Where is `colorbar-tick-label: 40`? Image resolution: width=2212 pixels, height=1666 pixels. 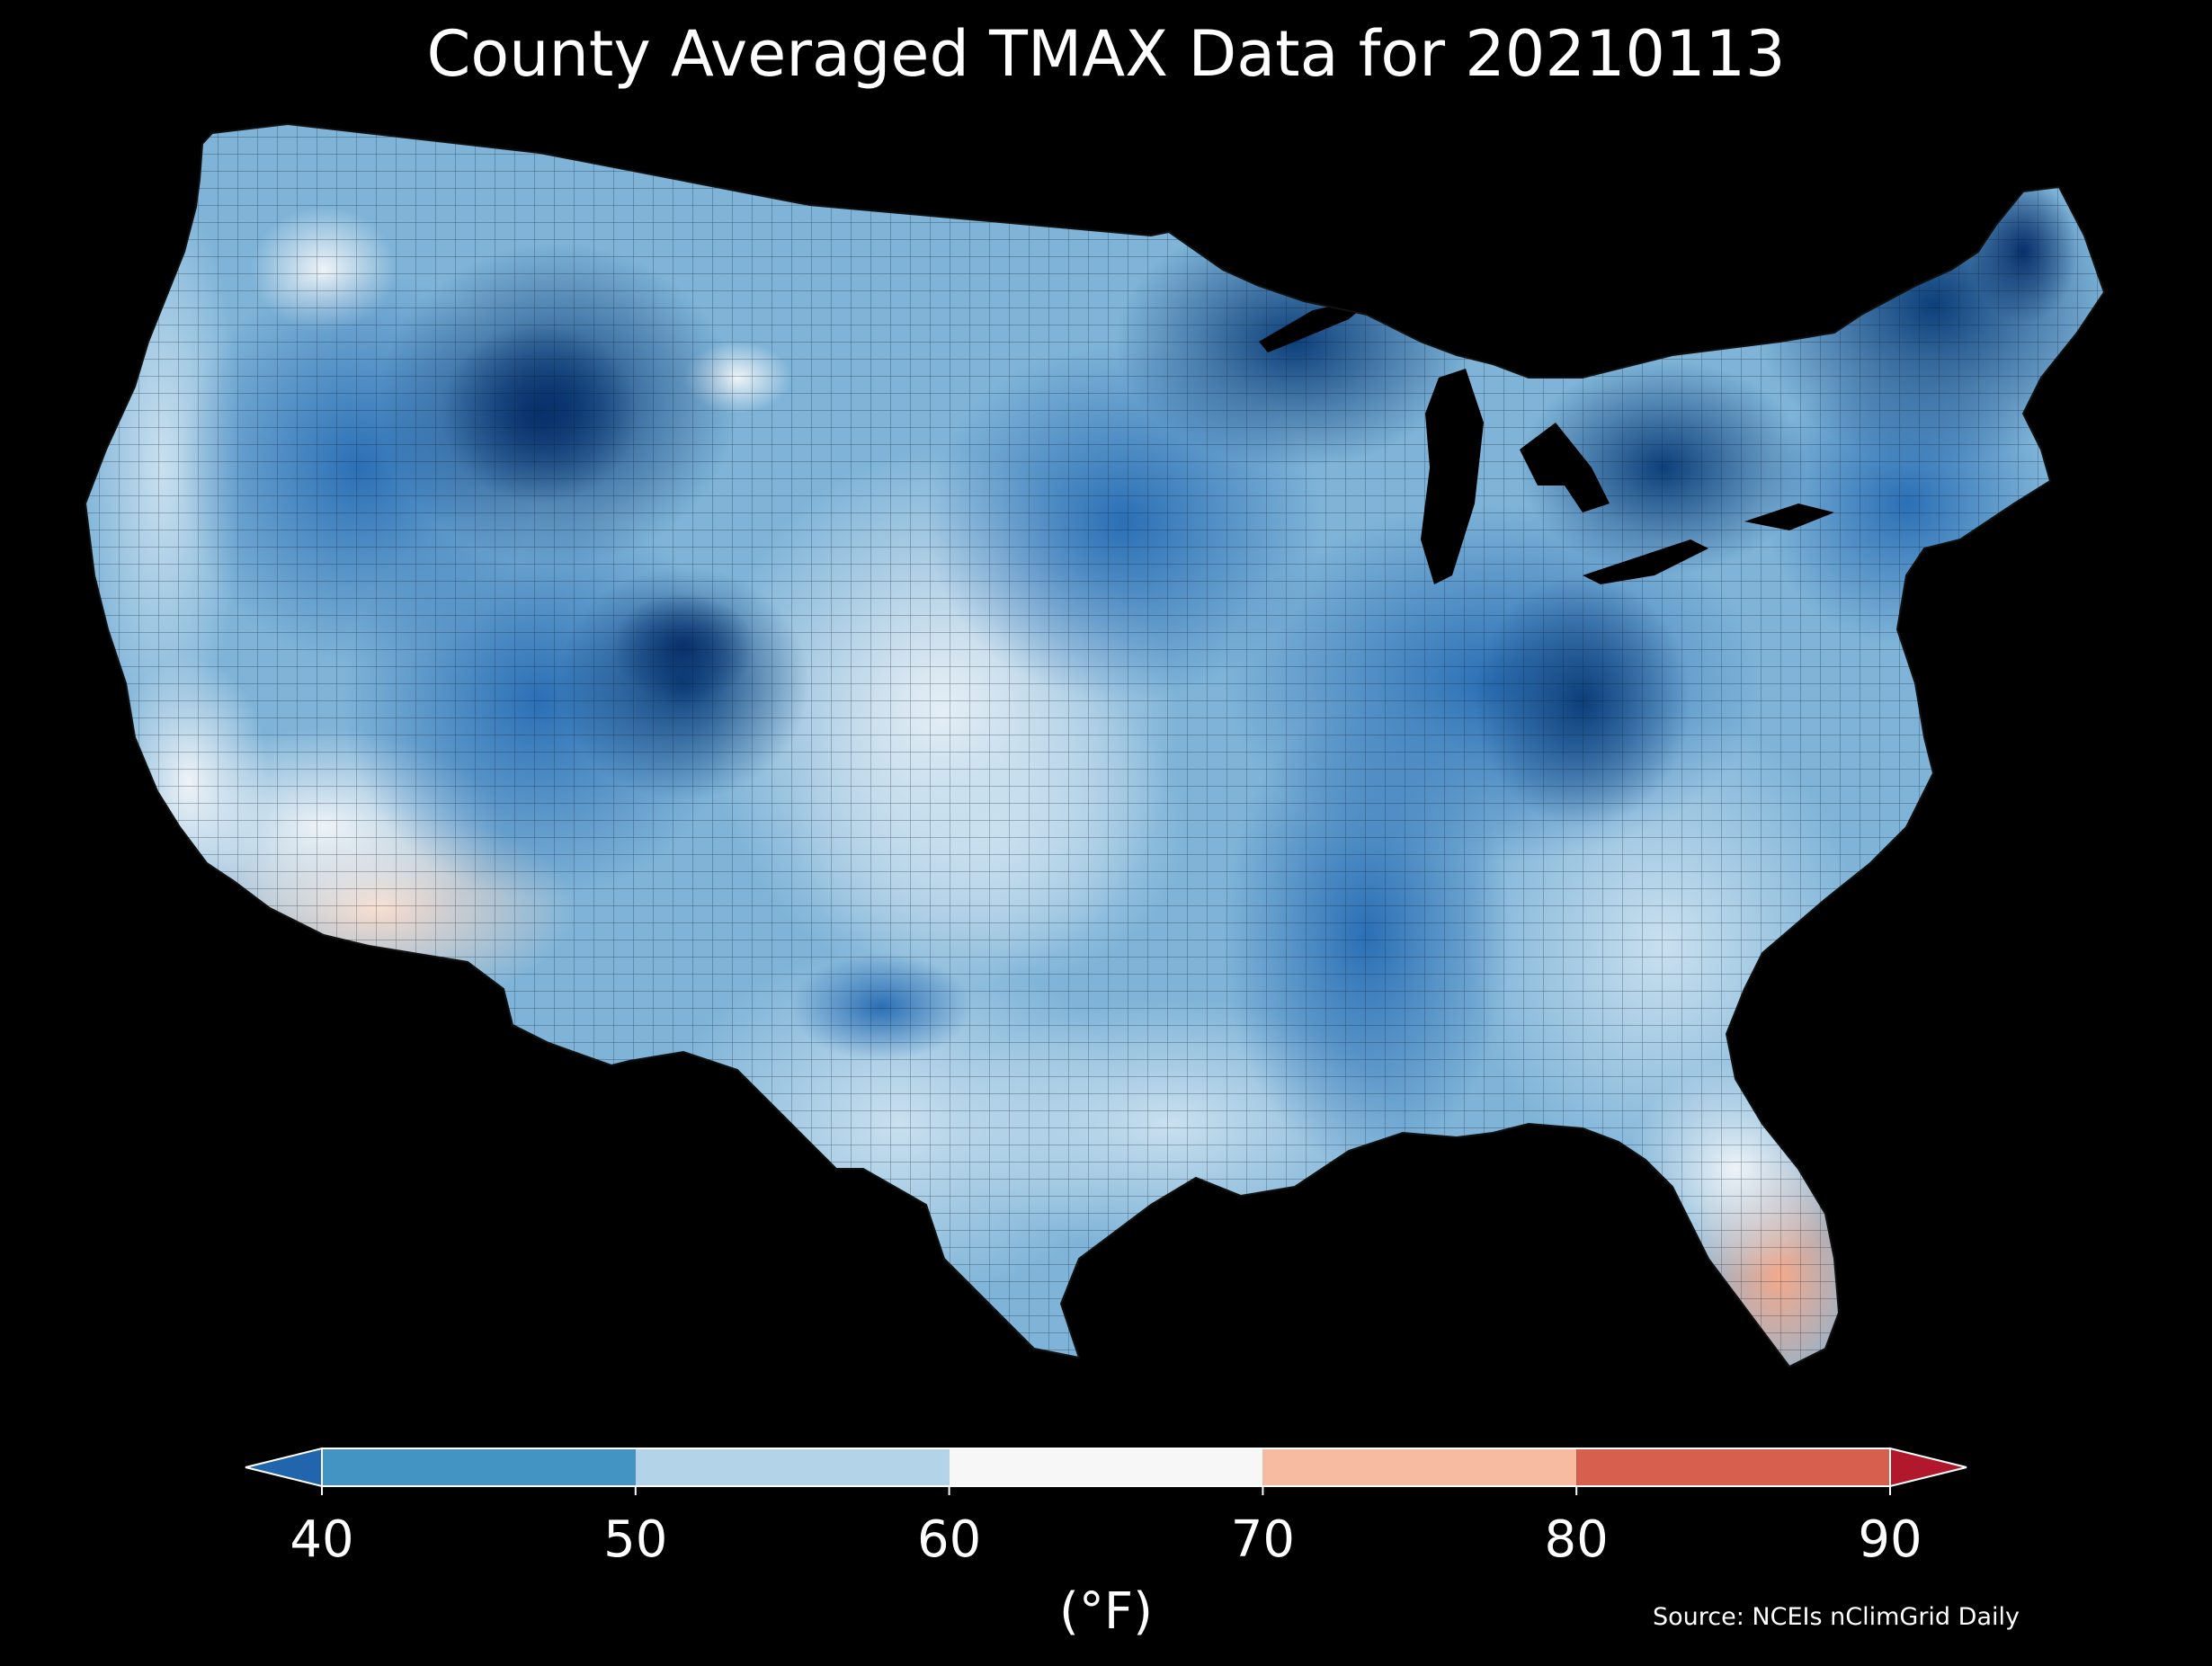 colorbar-tick-label: 40 is located at coordinates (322, 1540).